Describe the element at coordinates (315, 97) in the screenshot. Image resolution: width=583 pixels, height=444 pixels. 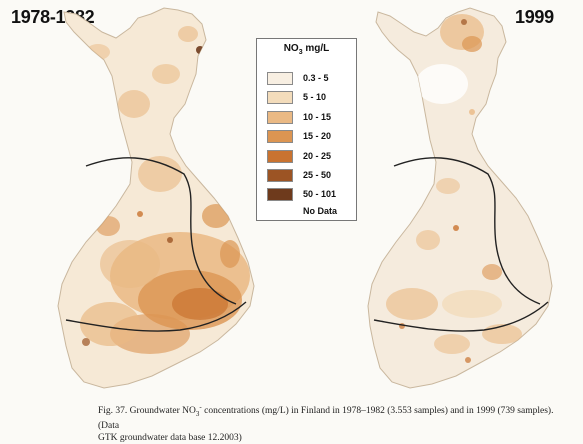
I see `legend-label: 5 - 10` at that location.